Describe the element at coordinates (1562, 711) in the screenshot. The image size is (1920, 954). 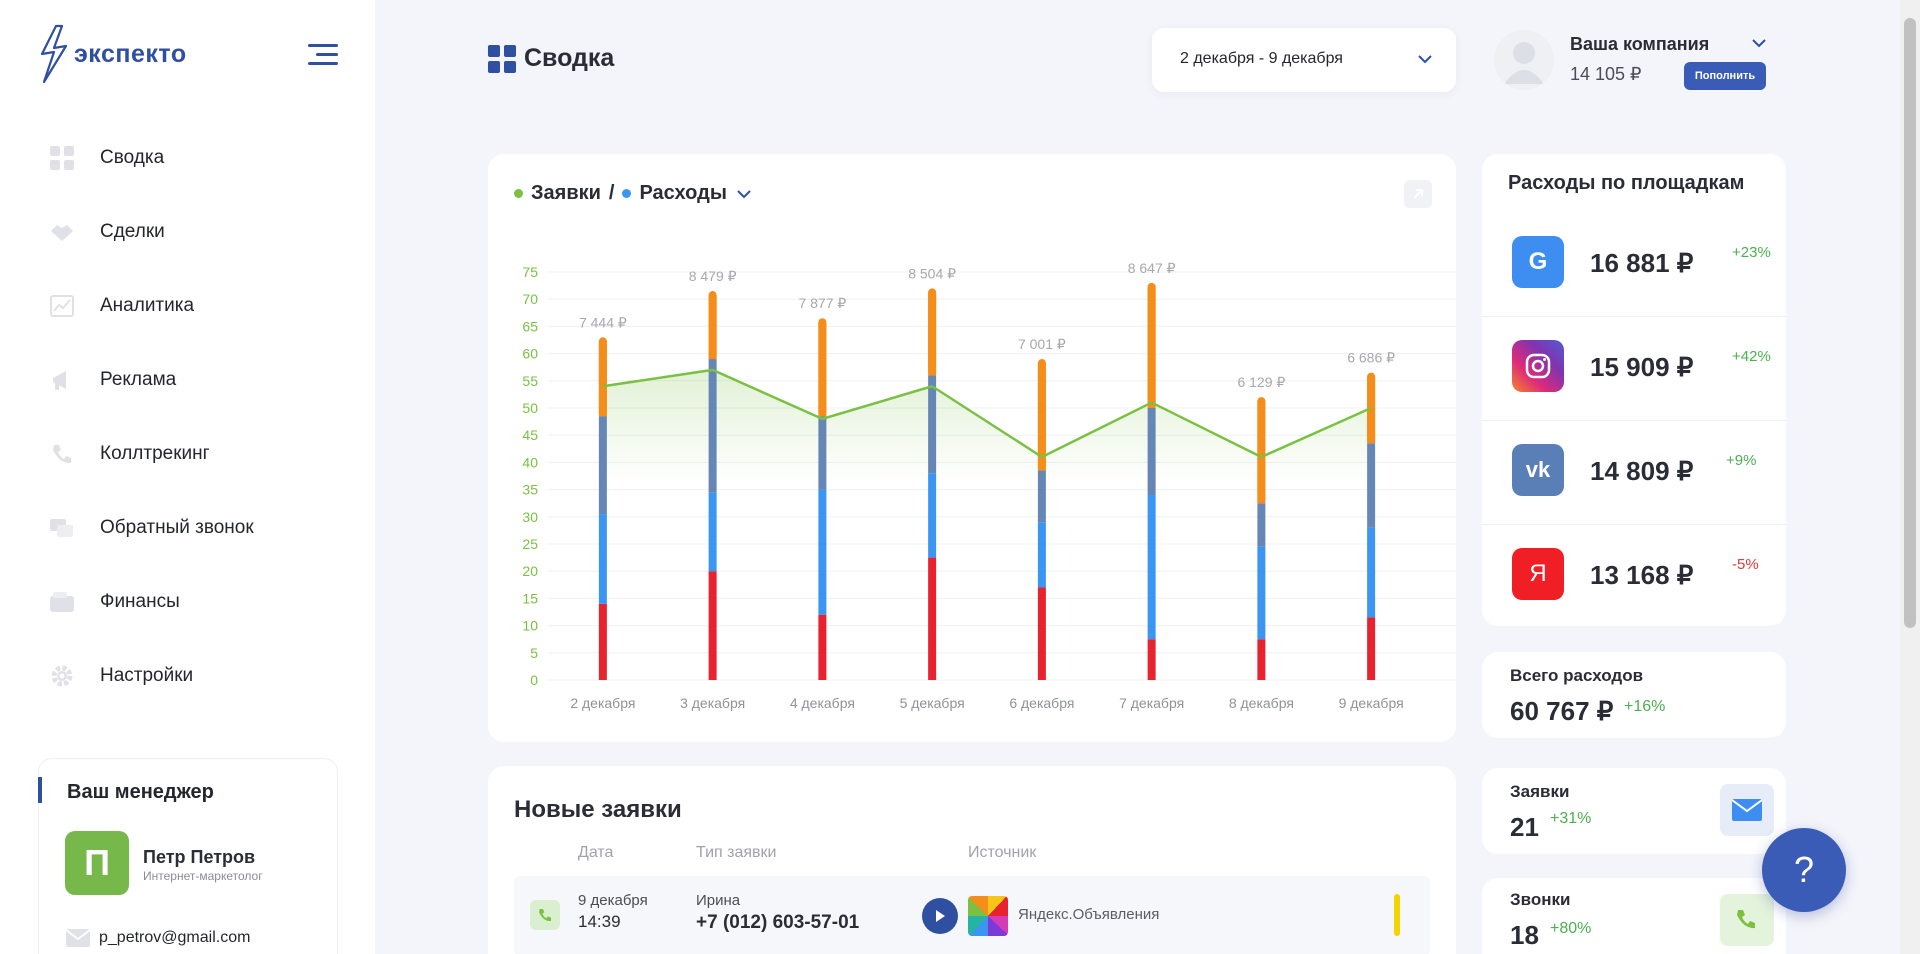
I see `total-spend-value: 60 767 ₽` at that location.